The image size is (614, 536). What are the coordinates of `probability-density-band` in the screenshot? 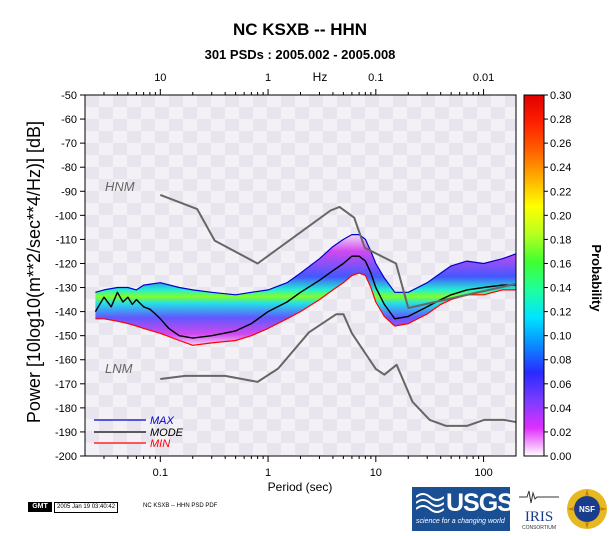 It's located at (305, 290).